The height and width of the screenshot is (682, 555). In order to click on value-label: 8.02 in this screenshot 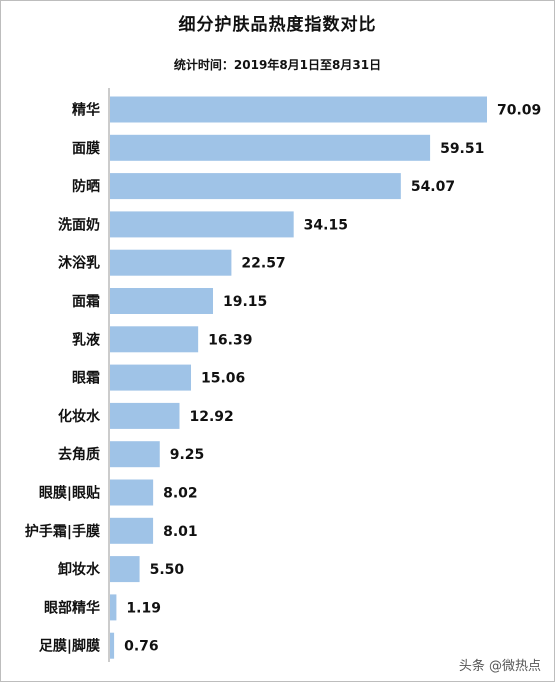, I will do `click(180, 494)`.